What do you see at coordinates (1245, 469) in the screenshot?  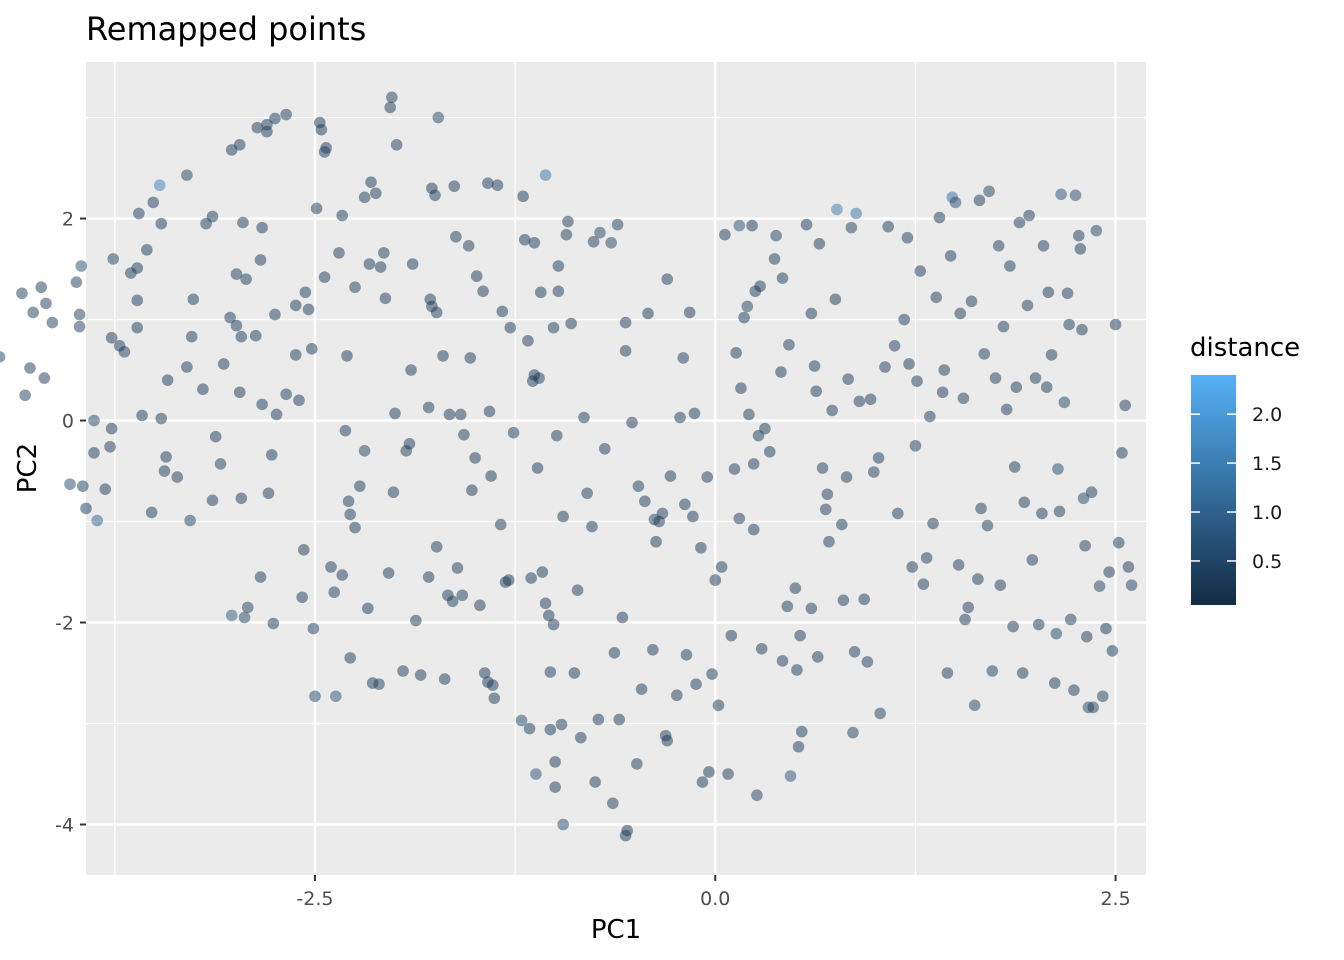 I see `legend: distance 0.5 1.0 1.5 2.0` at bounding box center [1245, 469].